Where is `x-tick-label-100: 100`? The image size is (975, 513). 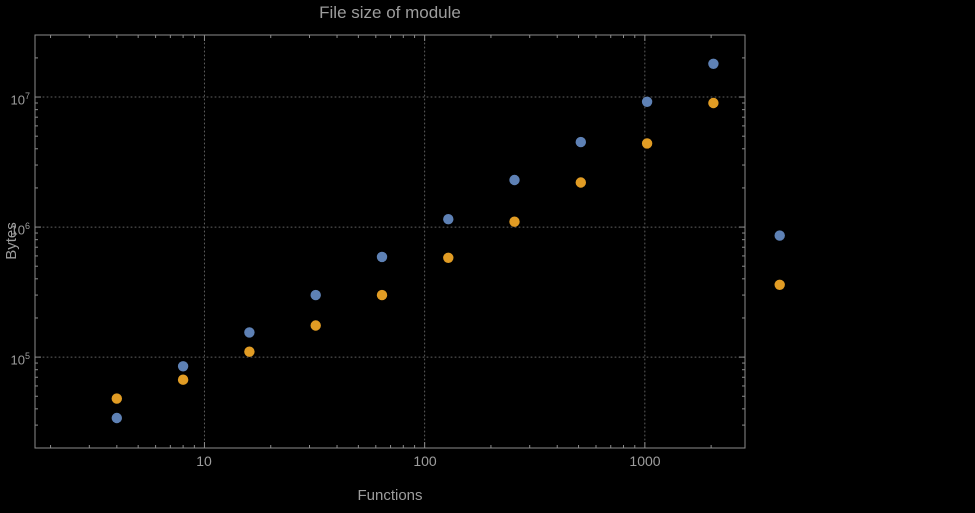
x-tick-label-100: 100 is located at coordinates (425, 461).